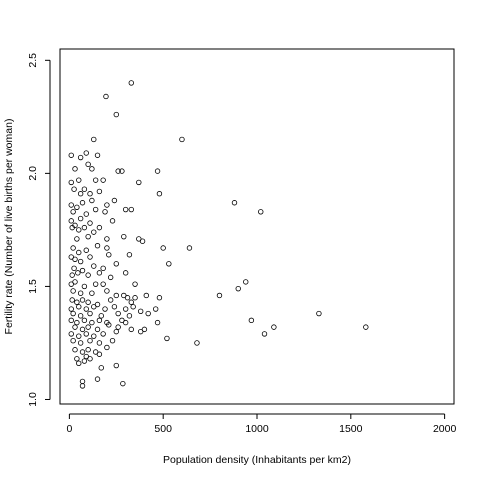 This screenshot has width=480, height=485. What do you see at coordinates (257, 429) in the screenshot?
I see `x-tick-label: 1000` at bounding box center [257, 429].